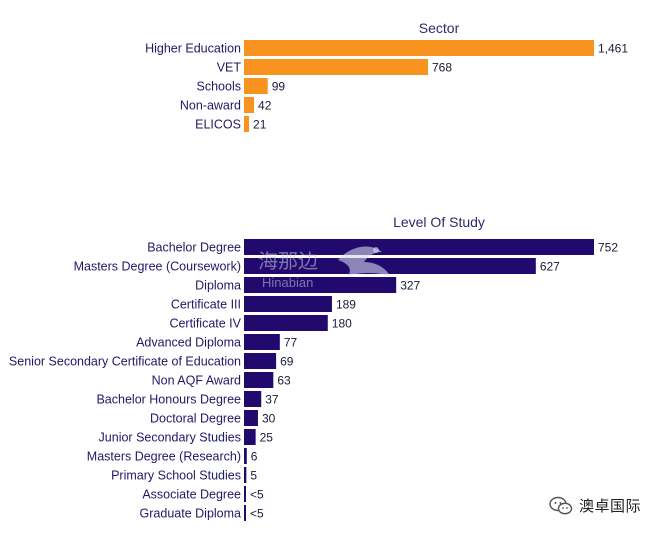 This screenshot has width=659, height=536. I want to click on level-value-label: 69, so click(287, 362).